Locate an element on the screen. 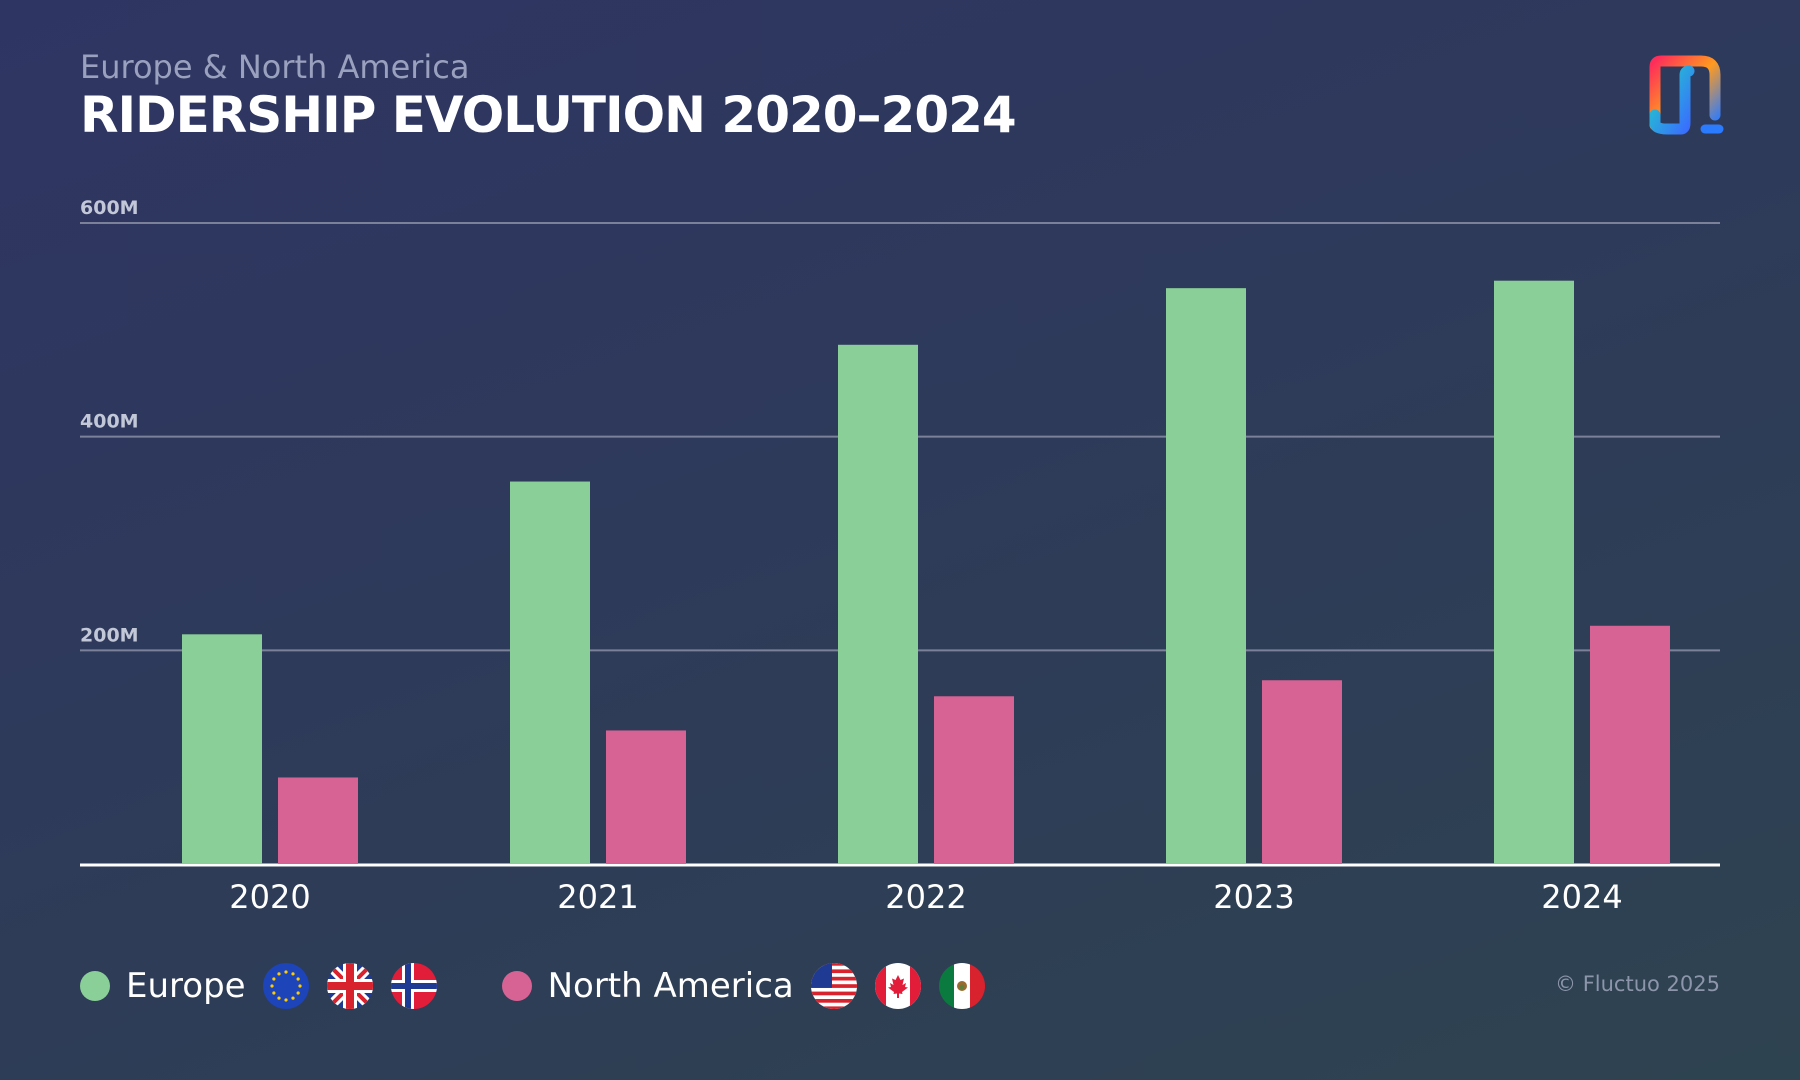 The height and width of the screenshot is (1080, 1800). x-tick-label: 2020 is located at coordinates (269, 897).